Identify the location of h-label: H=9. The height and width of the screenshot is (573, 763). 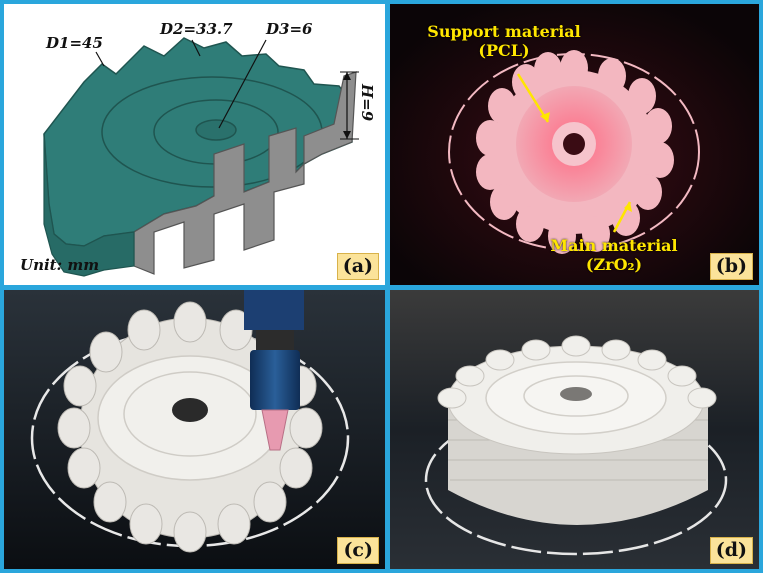
(367, 103).